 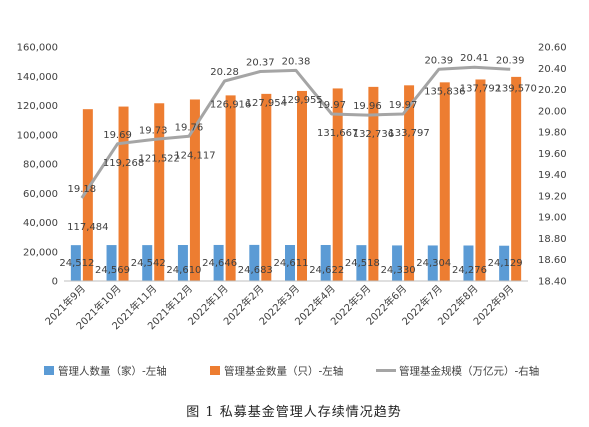 I want to click on data-label-manager-count: 24,646, so click(x=219, y=263).